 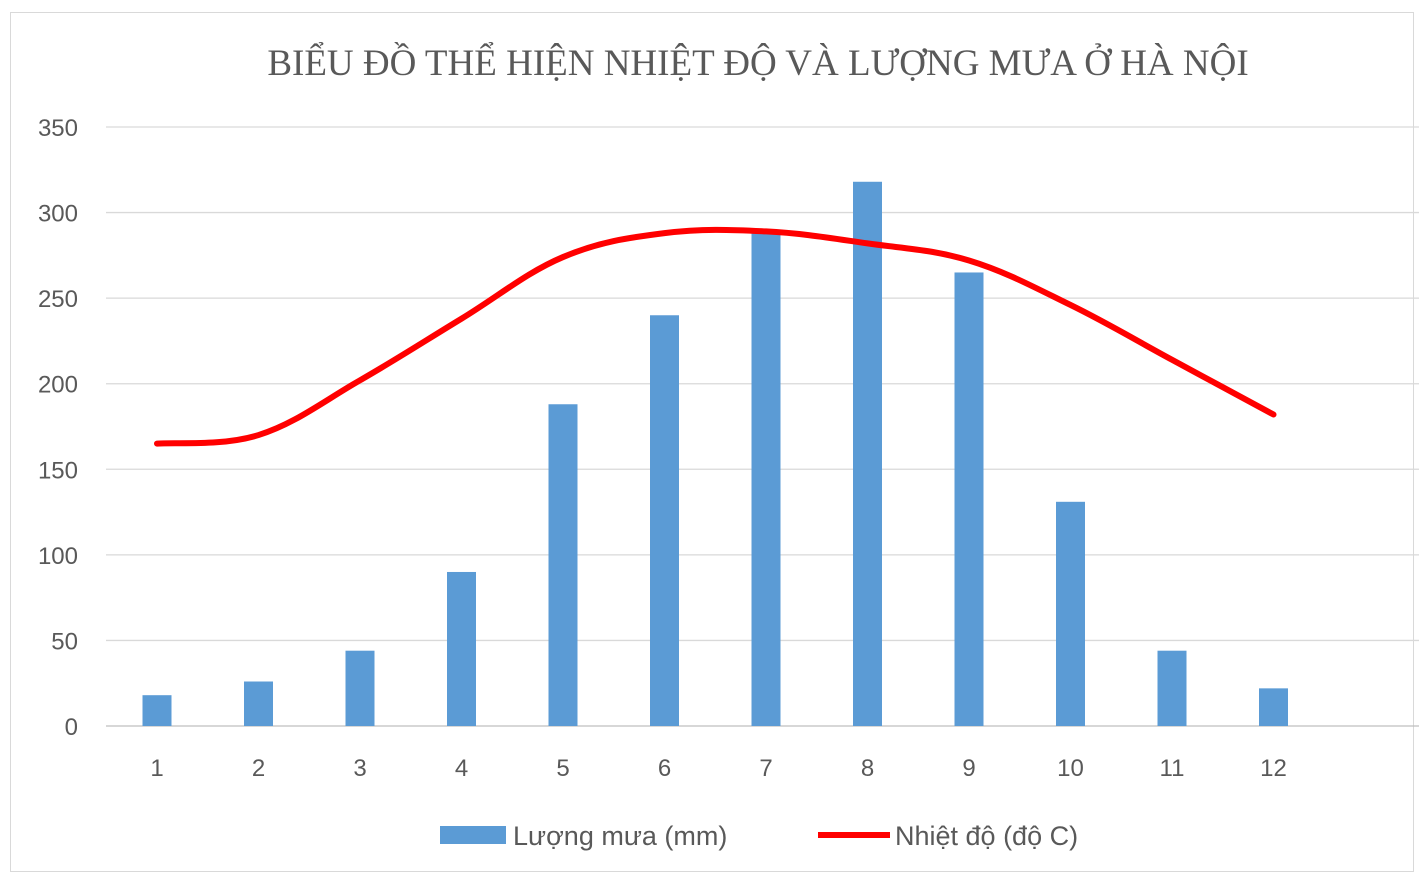 What do you see at coordinates (664, 768) in the screenshot?
I see `x-tick-label: 6` at bounding box center [664, 768].